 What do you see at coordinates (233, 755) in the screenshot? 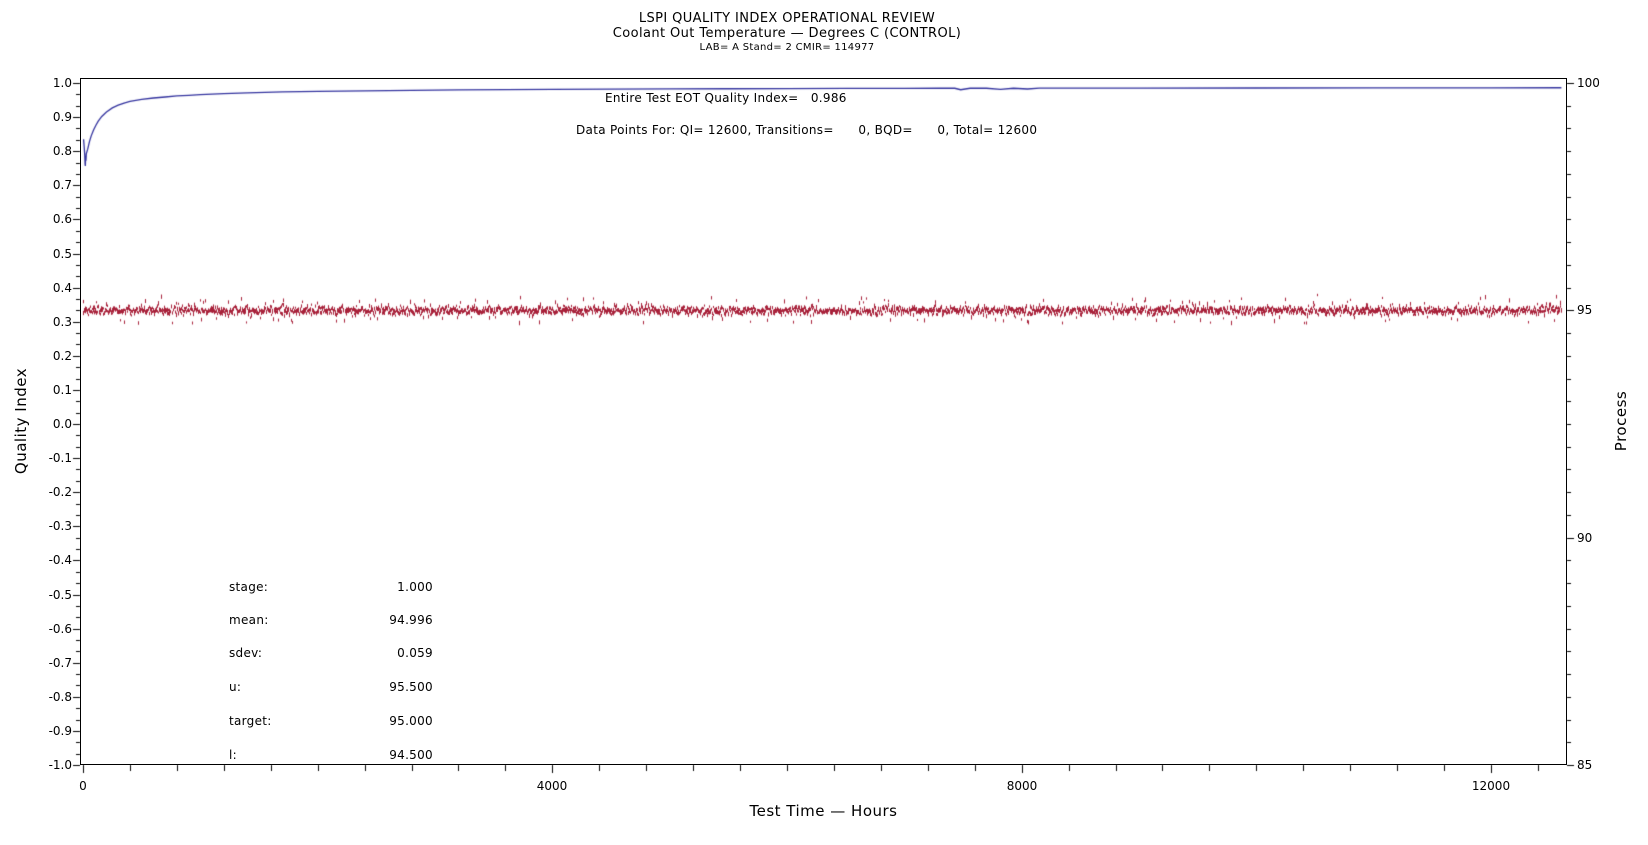
I see `stat-label-l: l:` at bounding box center [233, 755].